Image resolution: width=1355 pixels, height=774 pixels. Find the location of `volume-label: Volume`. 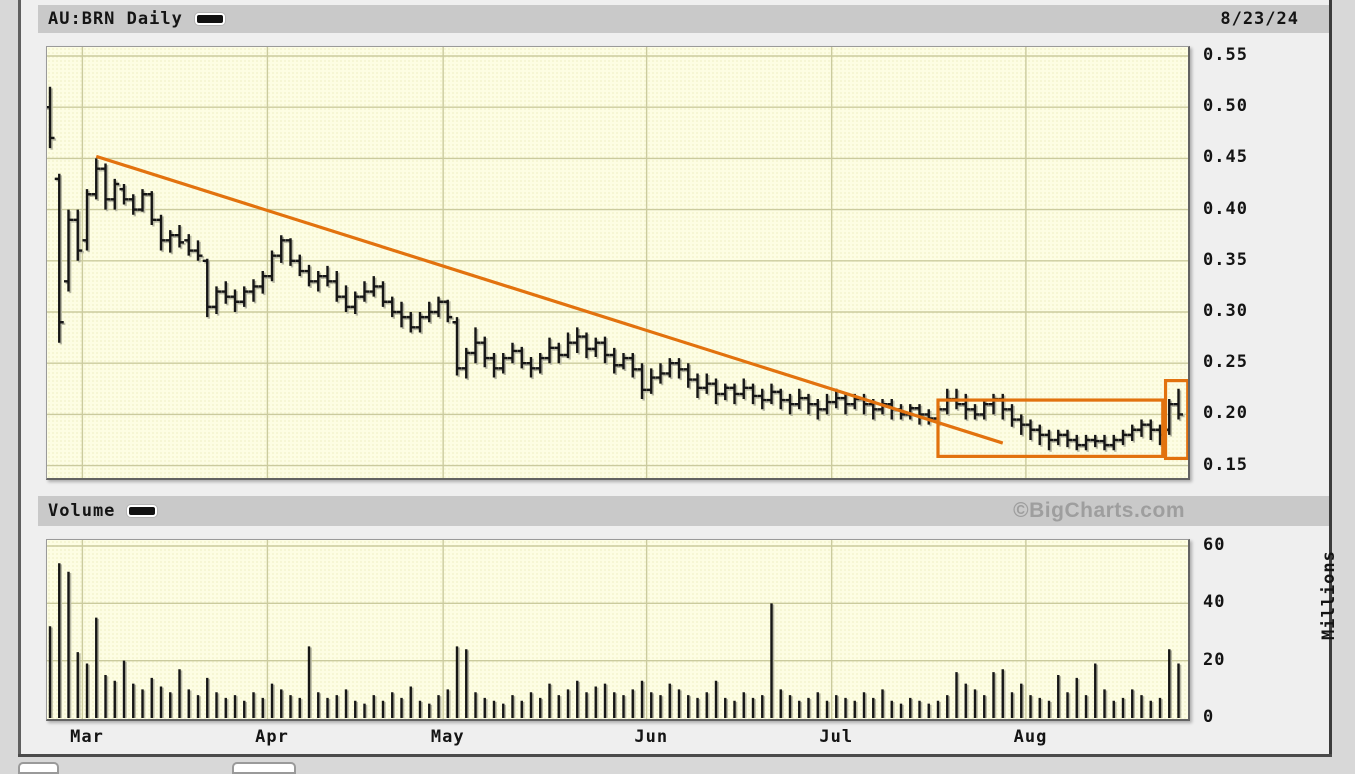

volume-label: Volume is located at coordinates (82, 511).